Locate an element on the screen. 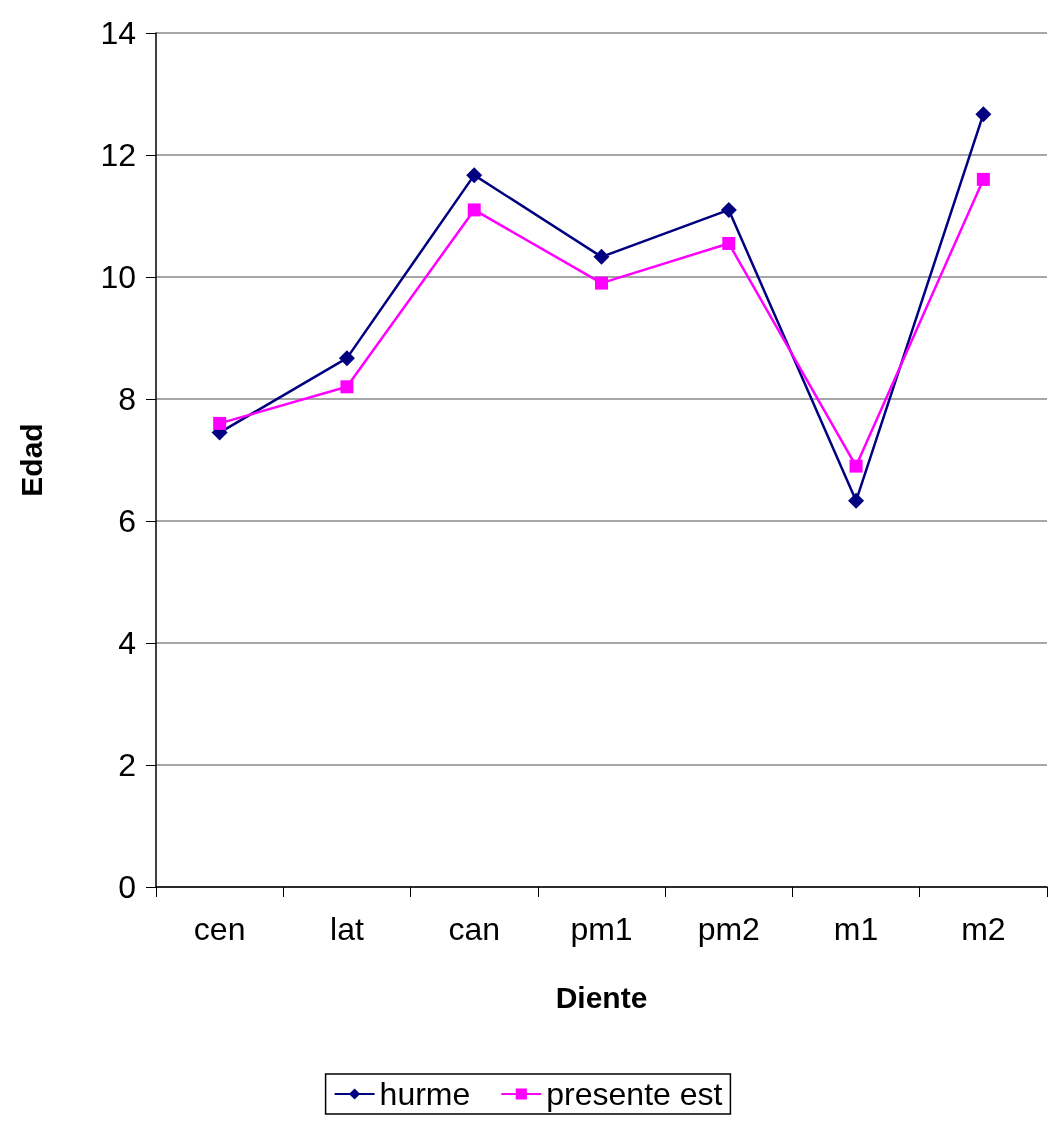  y-axis-title: Edad is located at coordinates (31, 460).